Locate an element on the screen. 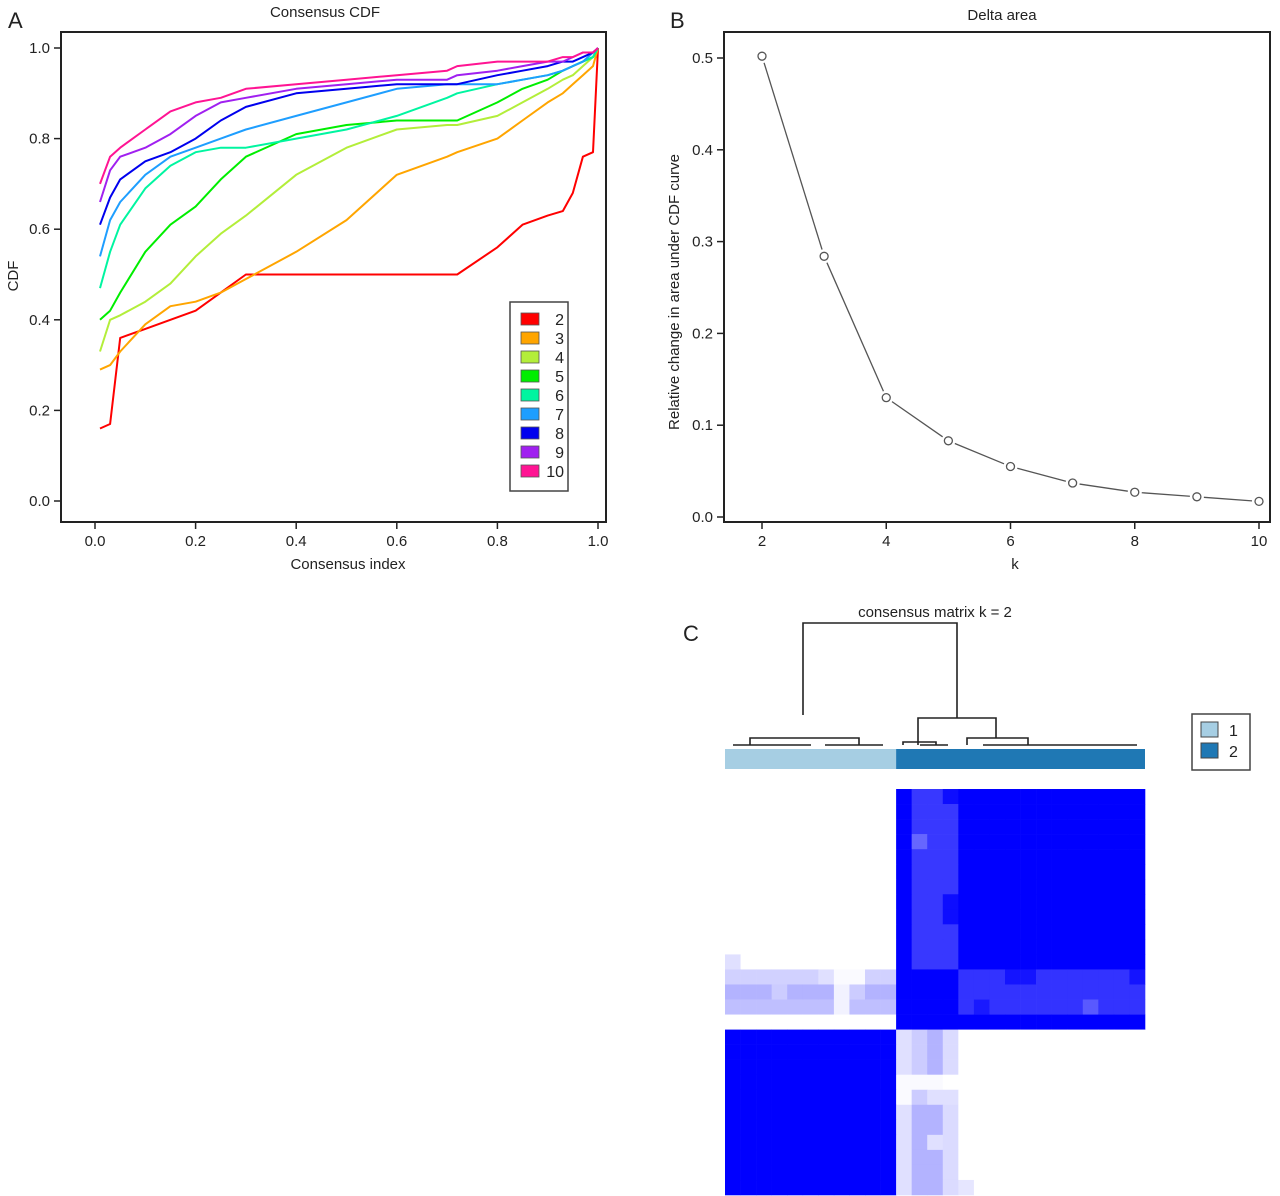  x-tick-label: 0.4 is located at coordinates (296, 541).